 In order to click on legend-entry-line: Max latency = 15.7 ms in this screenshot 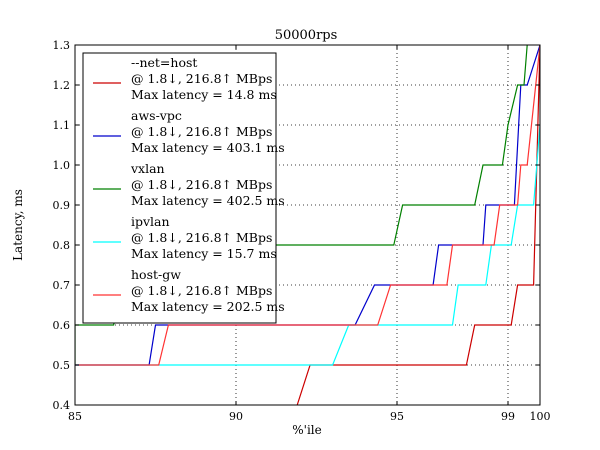, I will do `click(204, 253)`.